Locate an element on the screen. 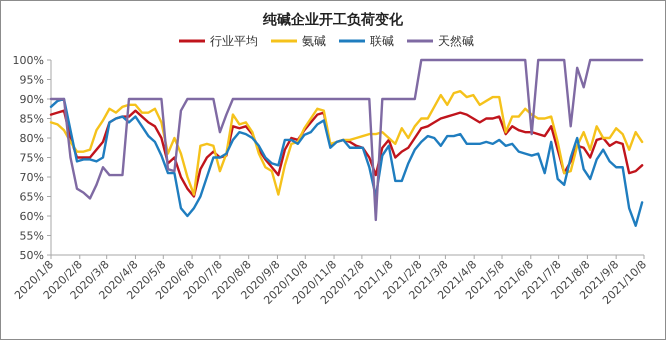  chart-title: 纯碱企业开工负荷变化 is located at coordinates (333, 19).